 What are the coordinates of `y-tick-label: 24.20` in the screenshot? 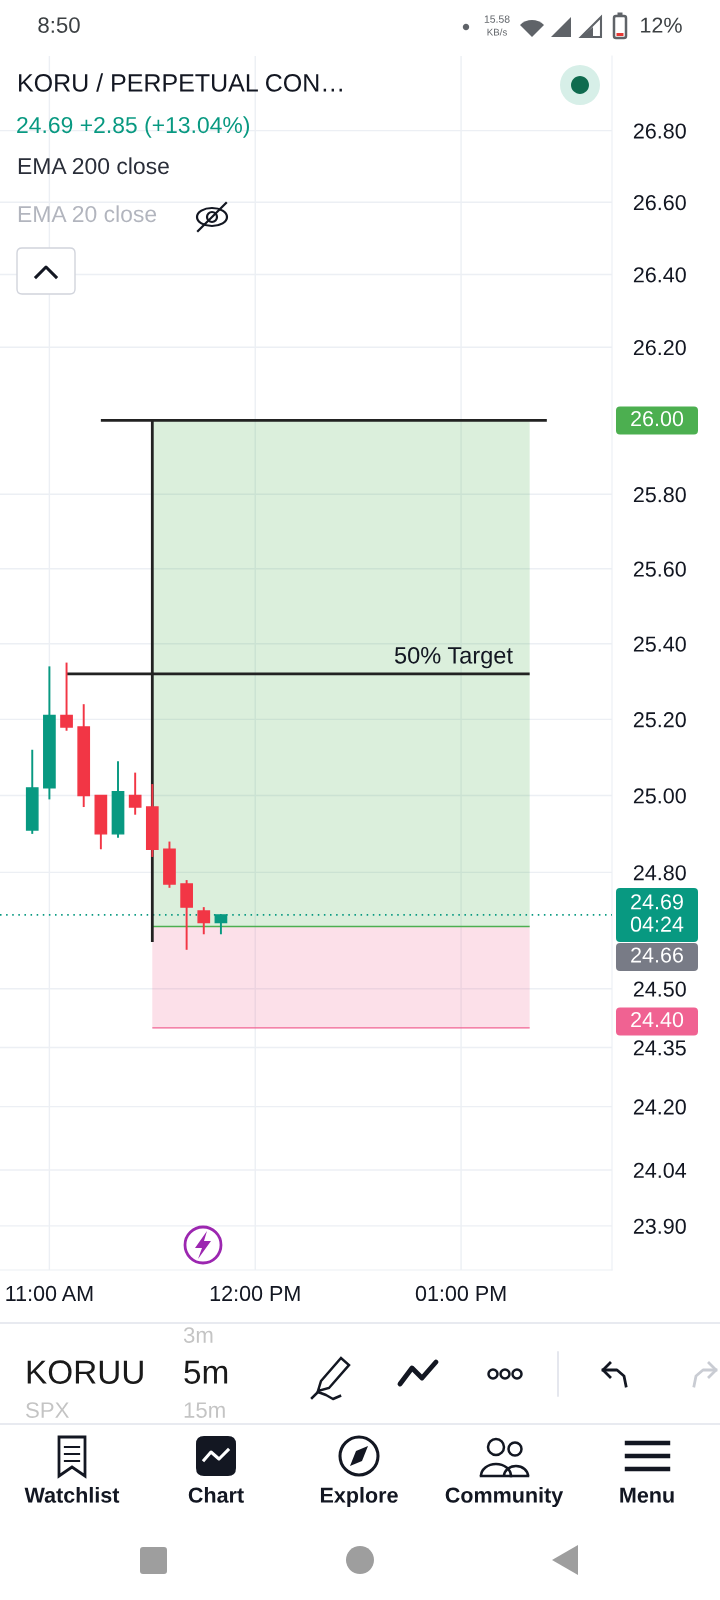 It's located at (659, 1107).